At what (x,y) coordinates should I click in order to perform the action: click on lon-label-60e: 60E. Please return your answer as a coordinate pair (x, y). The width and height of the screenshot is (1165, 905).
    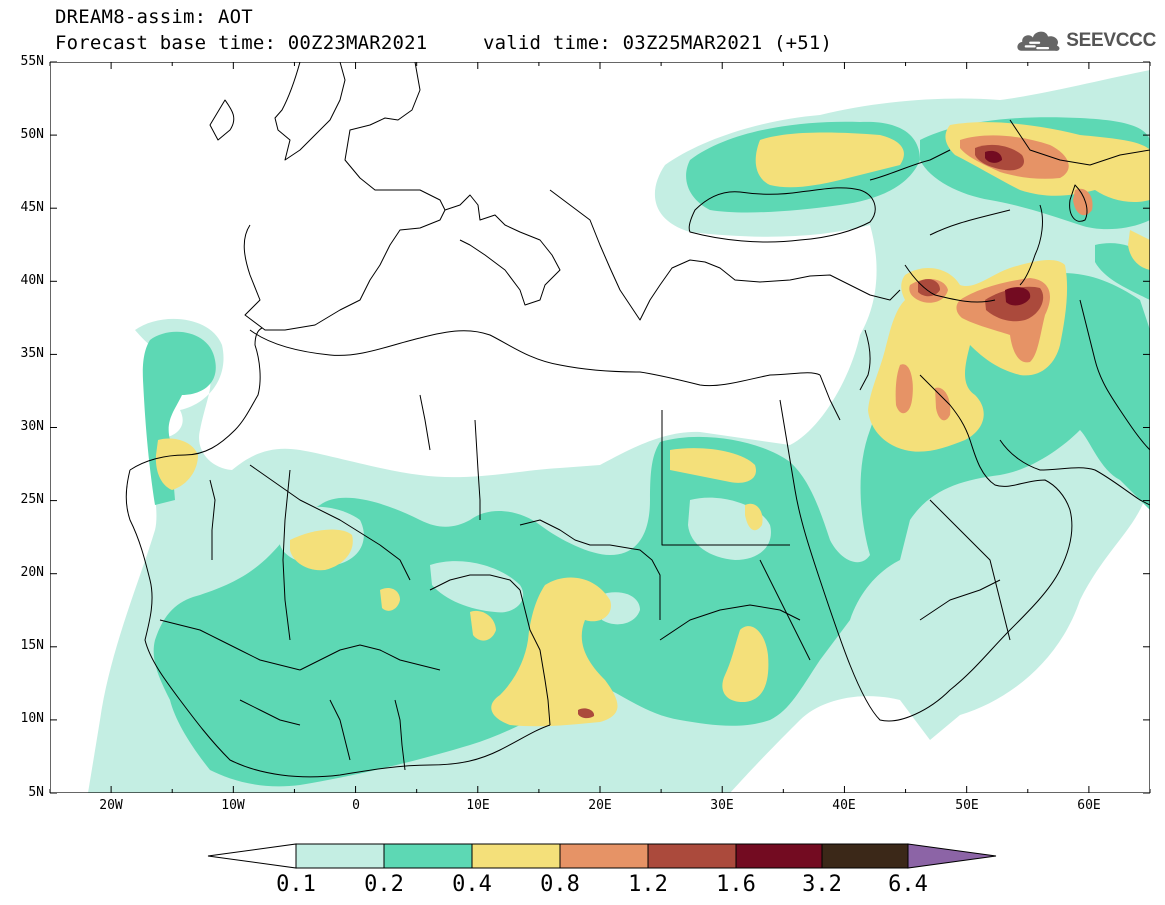
    Looking at the image, I should click on (1089, 805).